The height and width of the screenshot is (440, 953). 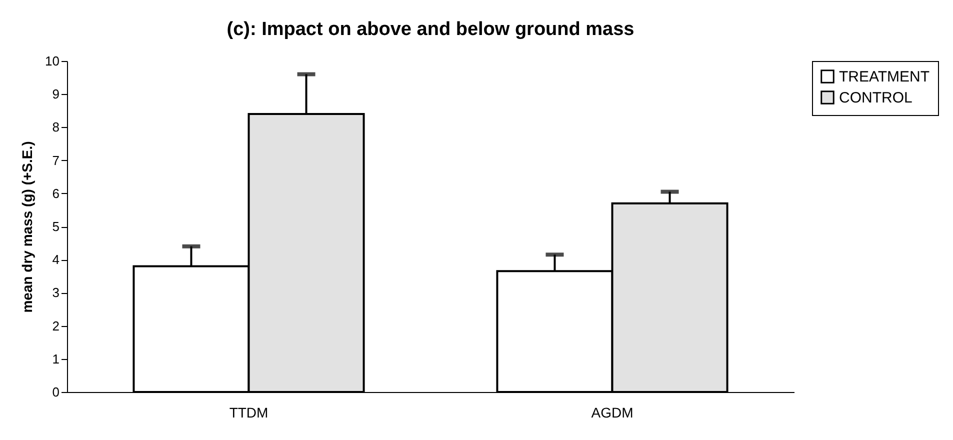 I want to click on y-tick-label: 2, so click(x=56, y=326).